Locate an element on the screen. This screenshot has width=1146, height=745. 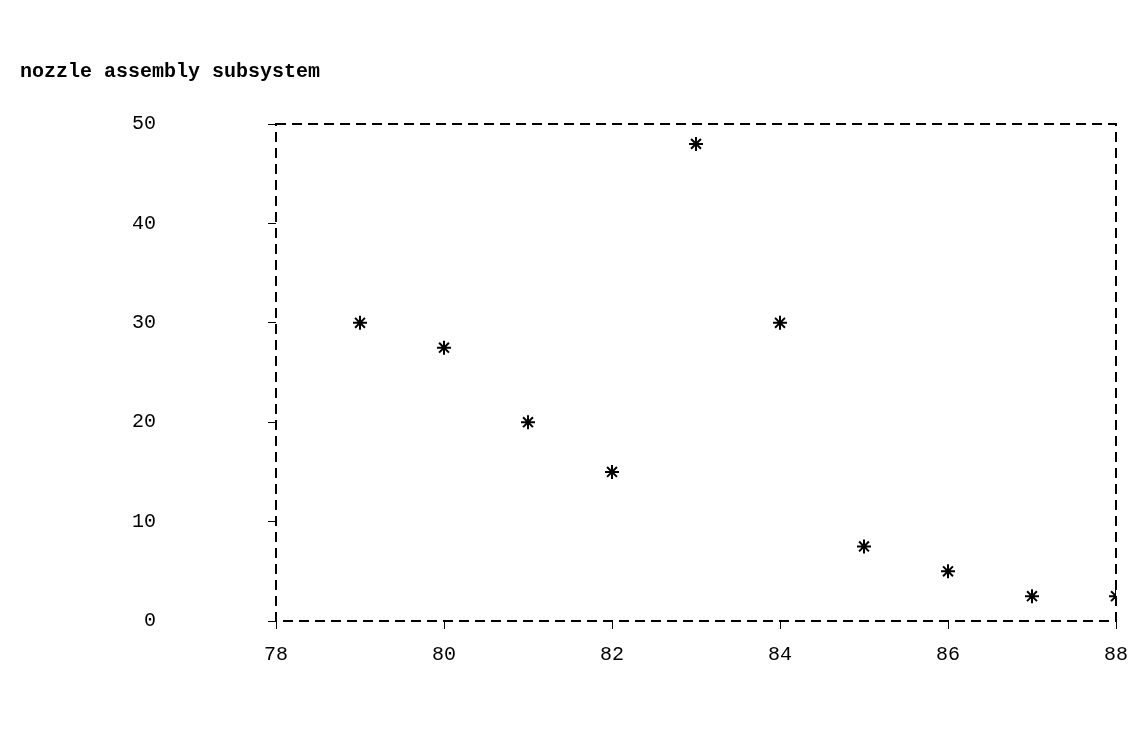
x-tick-label: 80 is located at coordinates (444, 655).